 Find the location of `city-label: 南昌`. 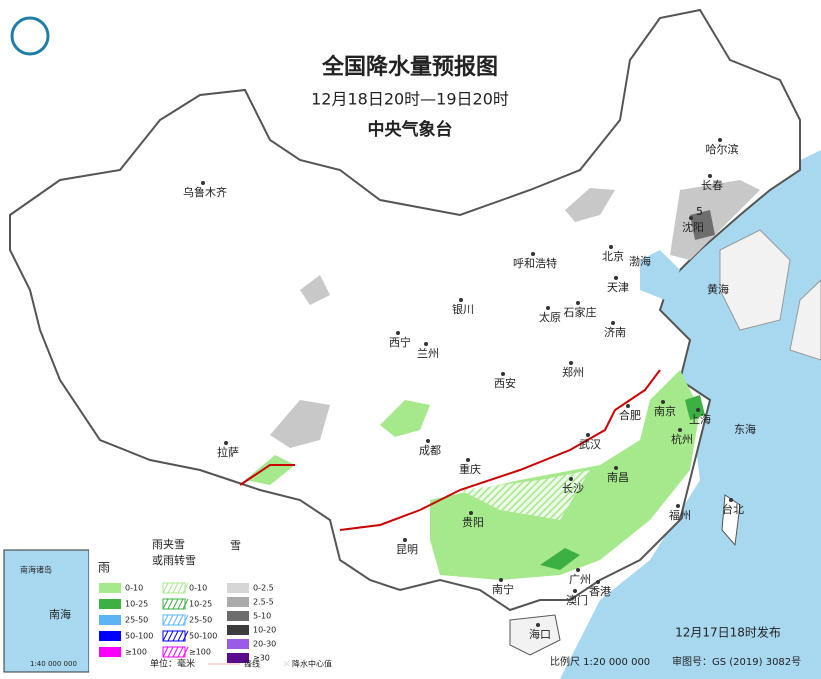

city-label: 南昌 is located at coordinates (618, 477).